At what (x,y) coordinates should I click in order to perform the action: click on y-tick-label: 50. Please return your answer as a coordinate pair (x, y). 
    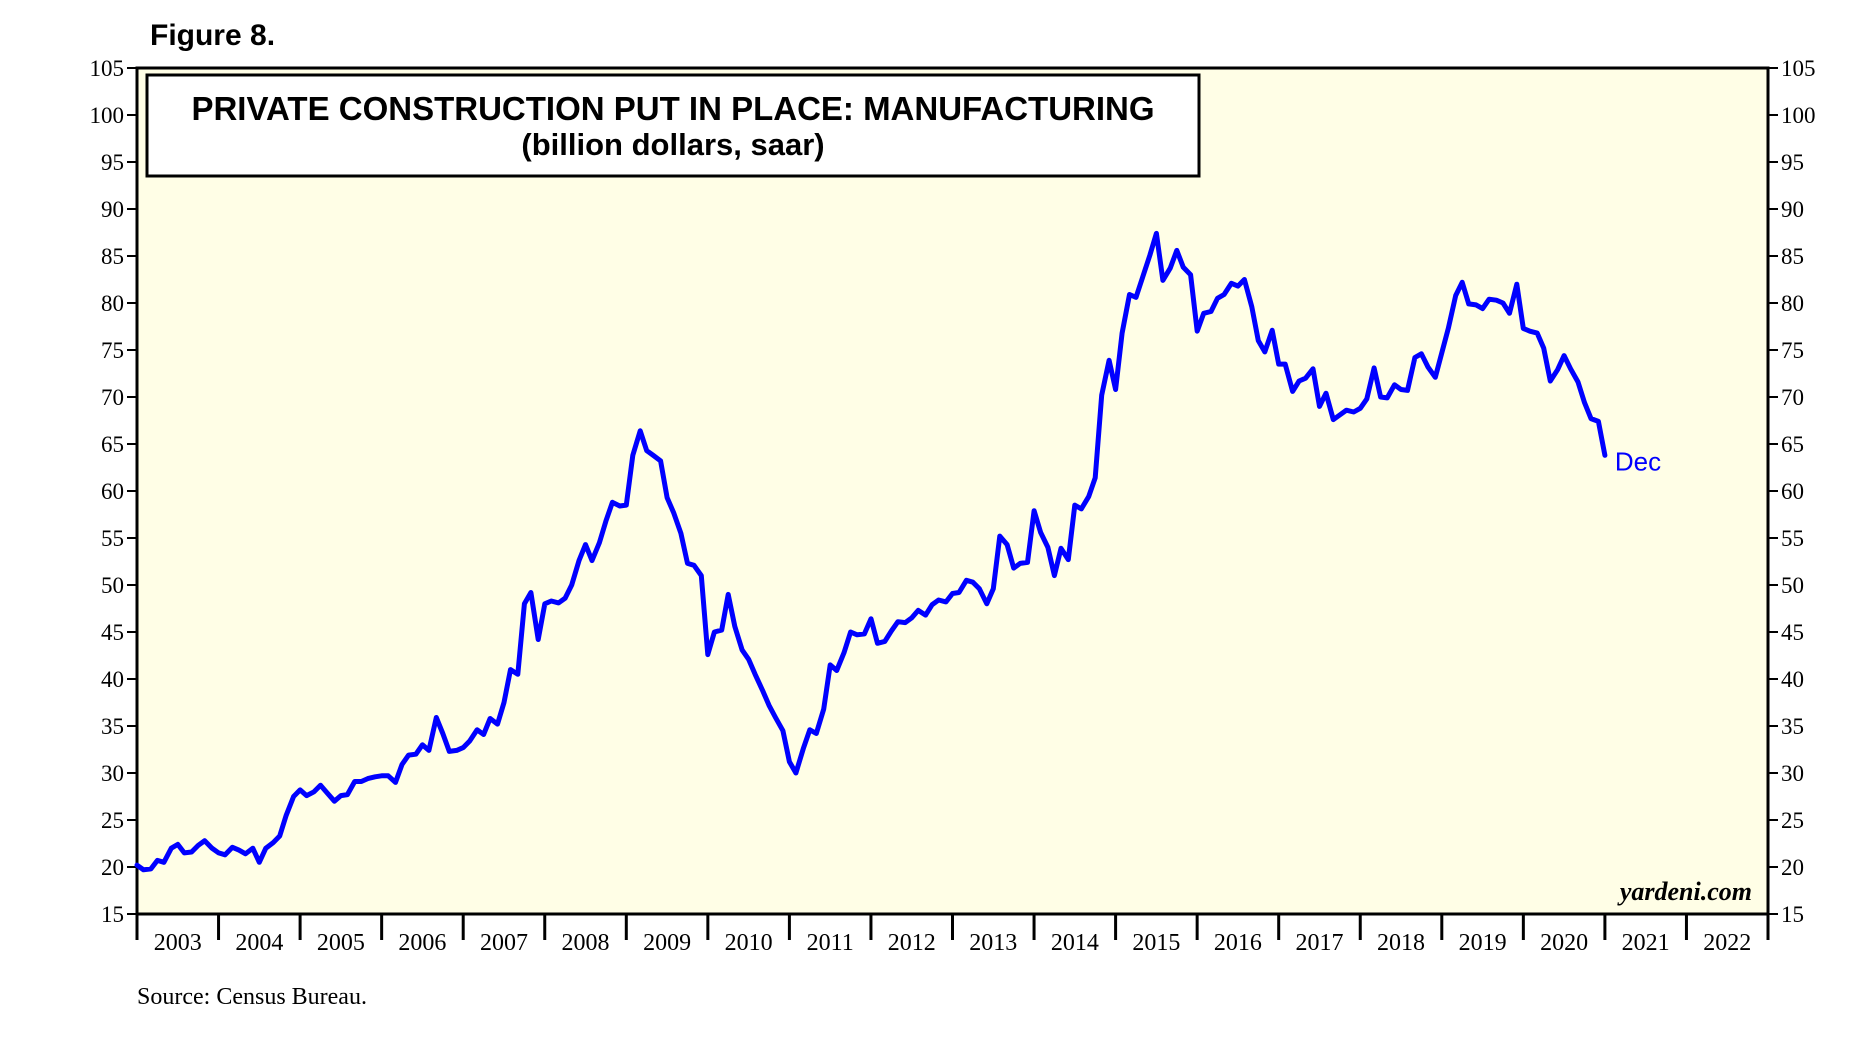
    Looking at the image, I should click on (112, 585).